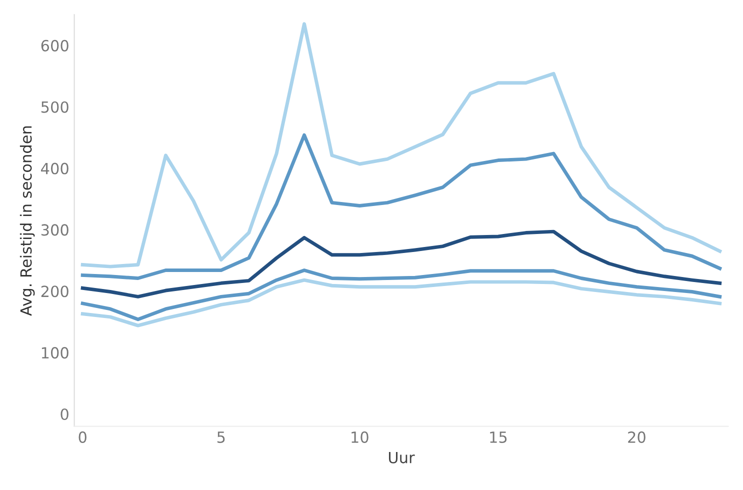 The width and height of the screenshot is (743, 490). What do you see at coordinates (82, 437) in the screenshot?
I see `x-tick-label: 0` at bounding box center [82, 437].